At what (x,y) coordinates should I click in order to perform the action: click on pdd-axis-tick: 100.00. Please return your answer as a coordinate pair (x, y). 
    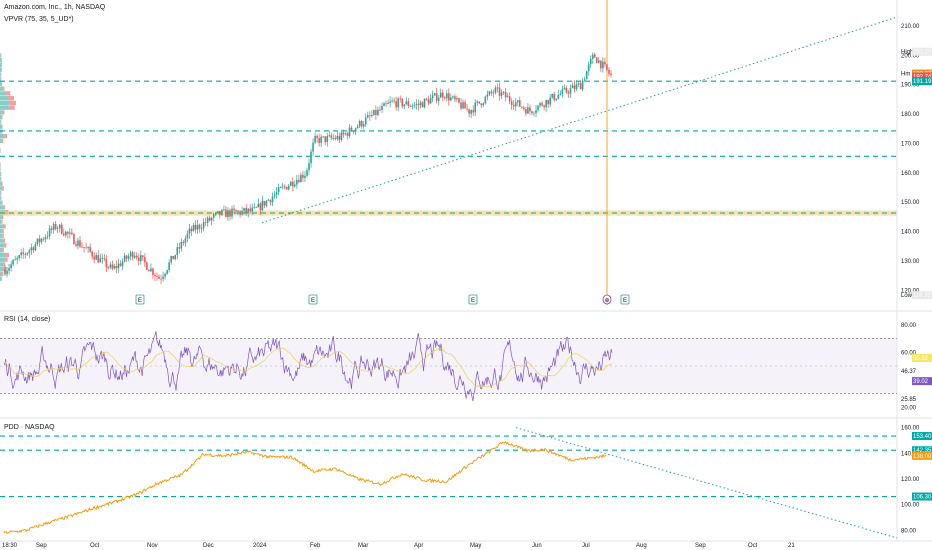
    Looking at the image, I should click on (910, 506).